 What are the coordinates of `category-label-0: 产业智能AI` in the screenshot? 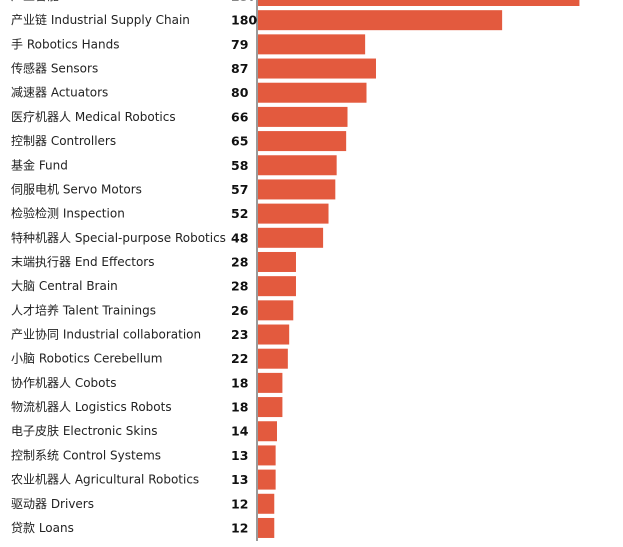 It's located at (41, 1).